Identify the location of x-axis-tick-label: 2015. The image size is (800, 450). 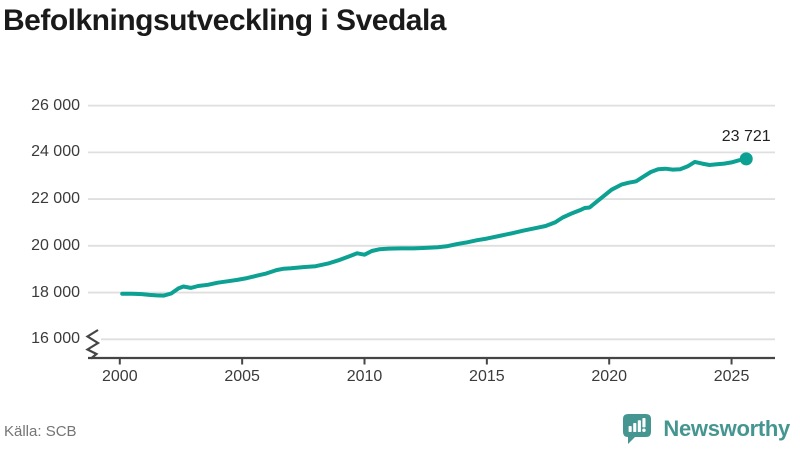
(487, 376).